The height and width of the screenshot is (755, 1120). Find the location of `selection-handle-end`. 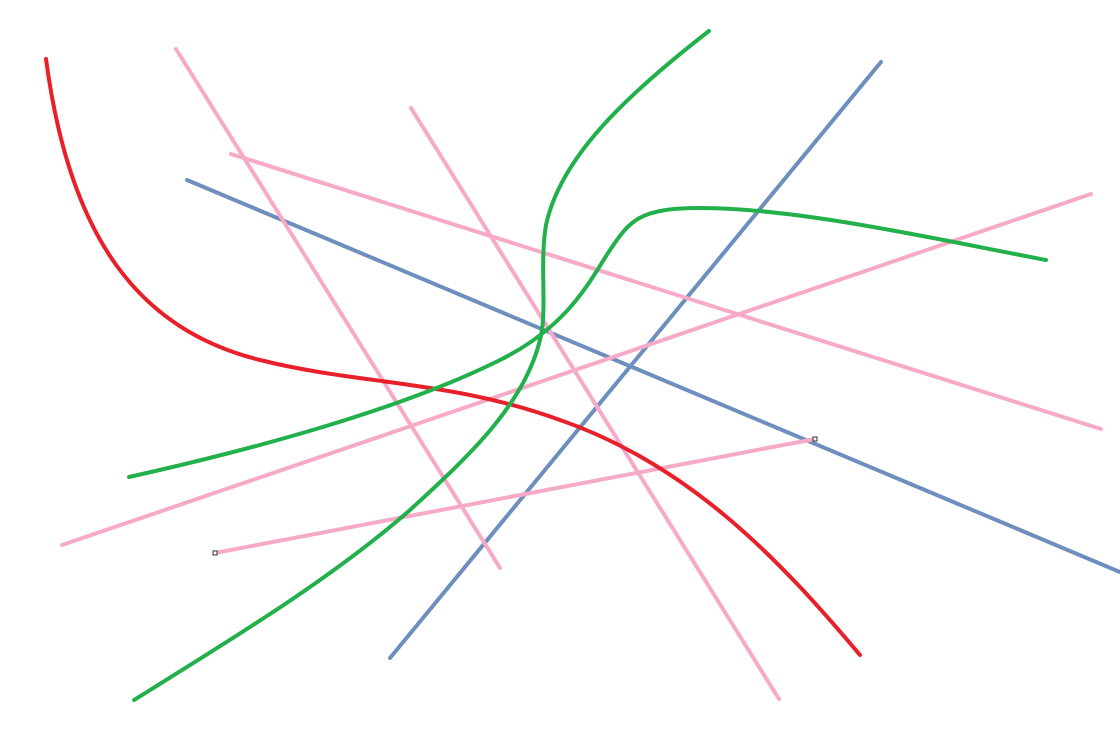

selection-handle-end is located at coordinates (815, 439).